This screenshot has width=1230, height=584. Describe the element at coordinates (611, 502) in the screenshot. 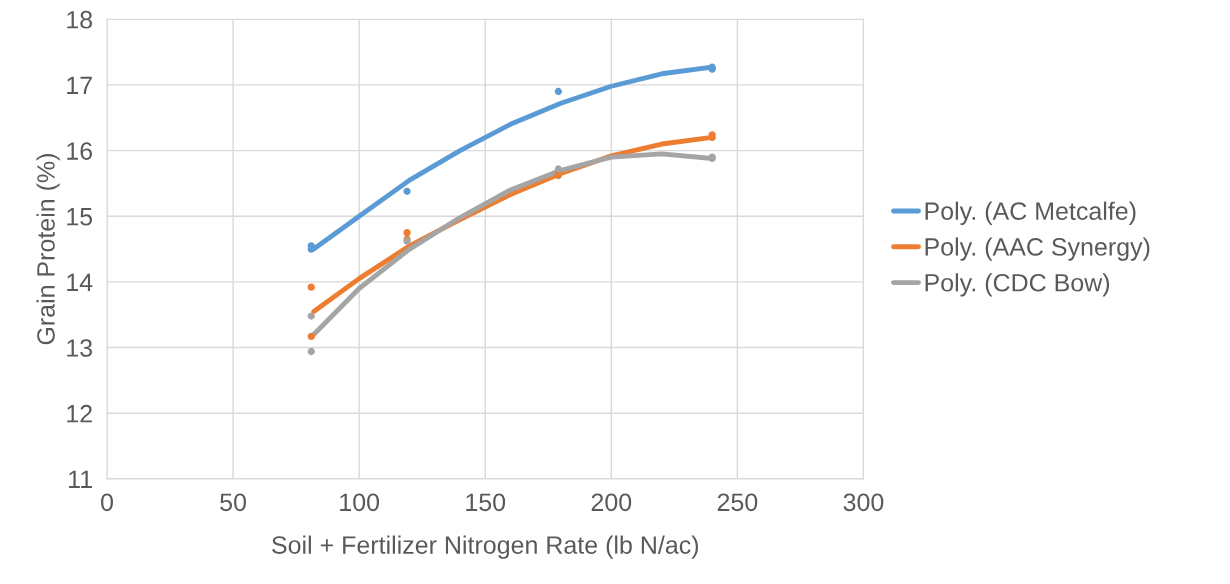

I see `x-tick-label: 200` at that location.